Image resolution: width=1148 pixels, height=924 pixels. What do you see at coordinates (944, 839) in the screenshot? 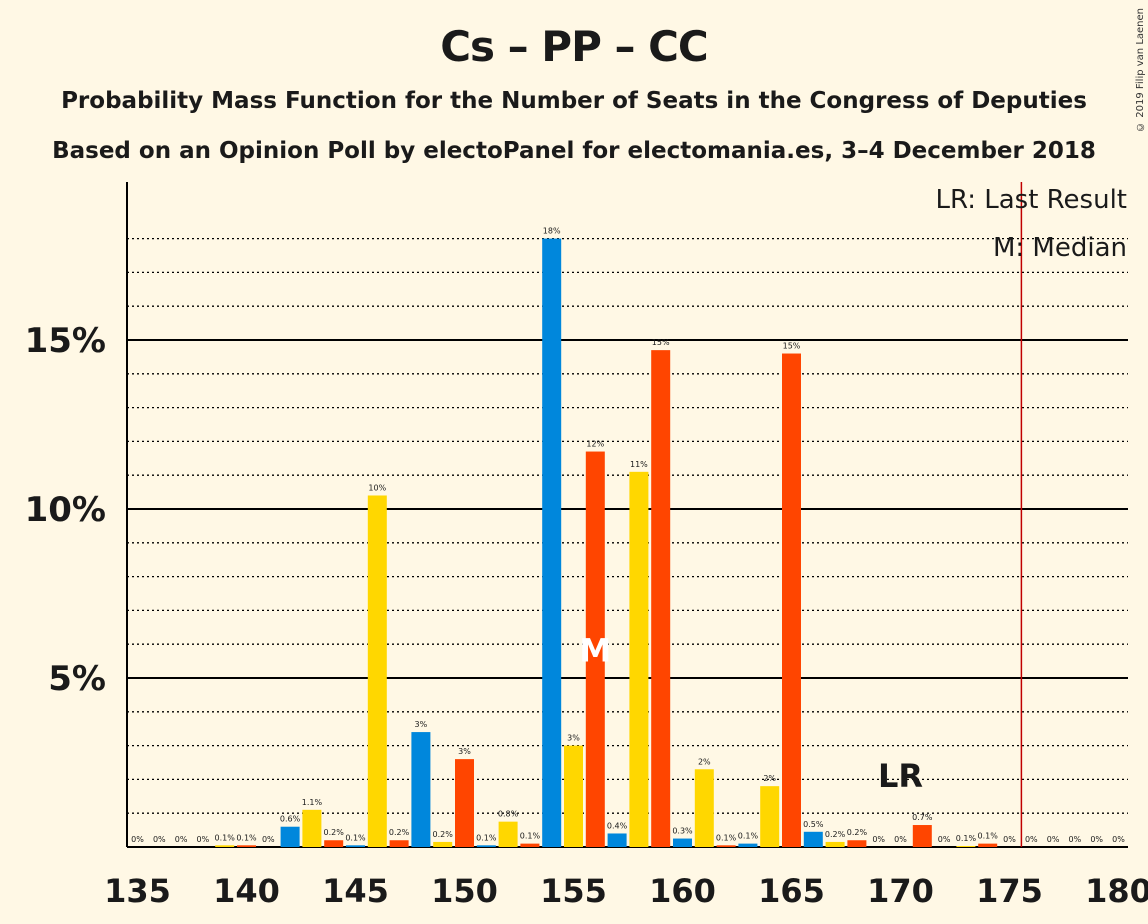
I see `data-label-seat-172: 0%` at bounding box center [944, 839].